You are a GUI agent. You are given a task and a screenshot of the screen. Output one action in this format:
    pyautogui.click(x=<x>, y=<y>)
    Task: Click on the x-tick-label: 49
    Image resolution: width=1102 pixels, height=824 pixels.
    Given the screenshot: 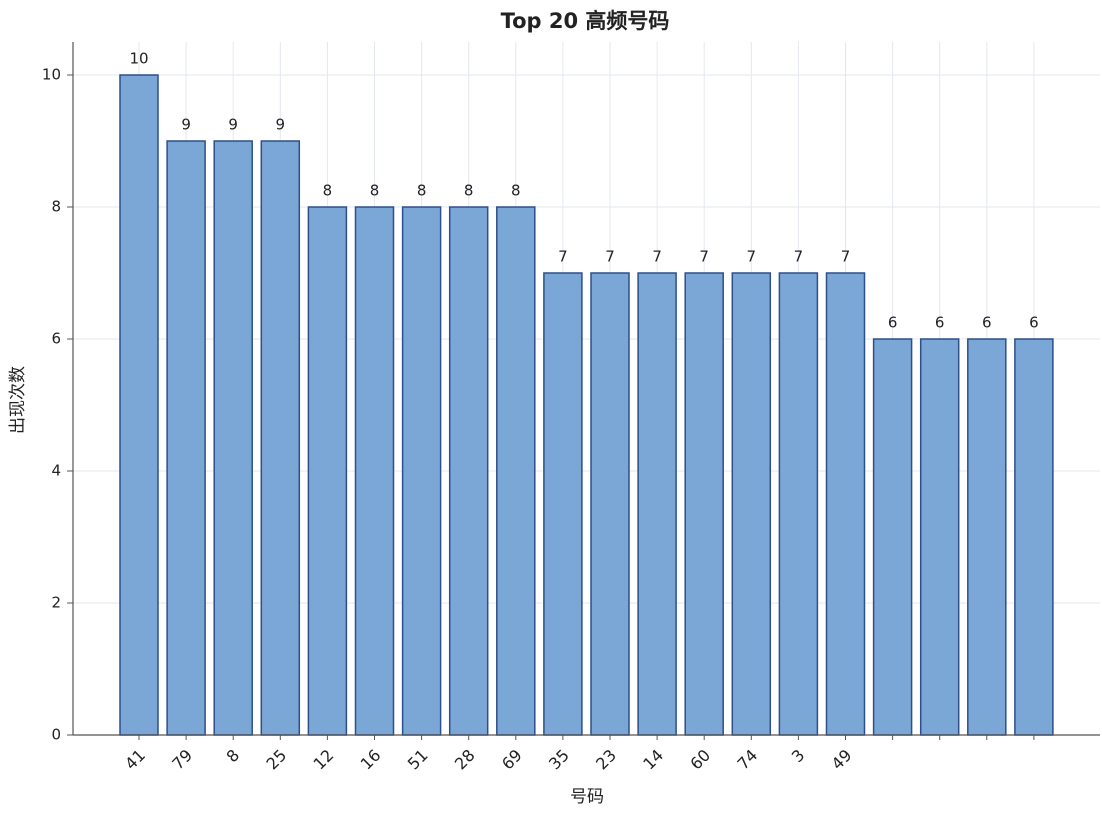 What is the action you would take?
    pyautogui.click(x=842, y=760)
    